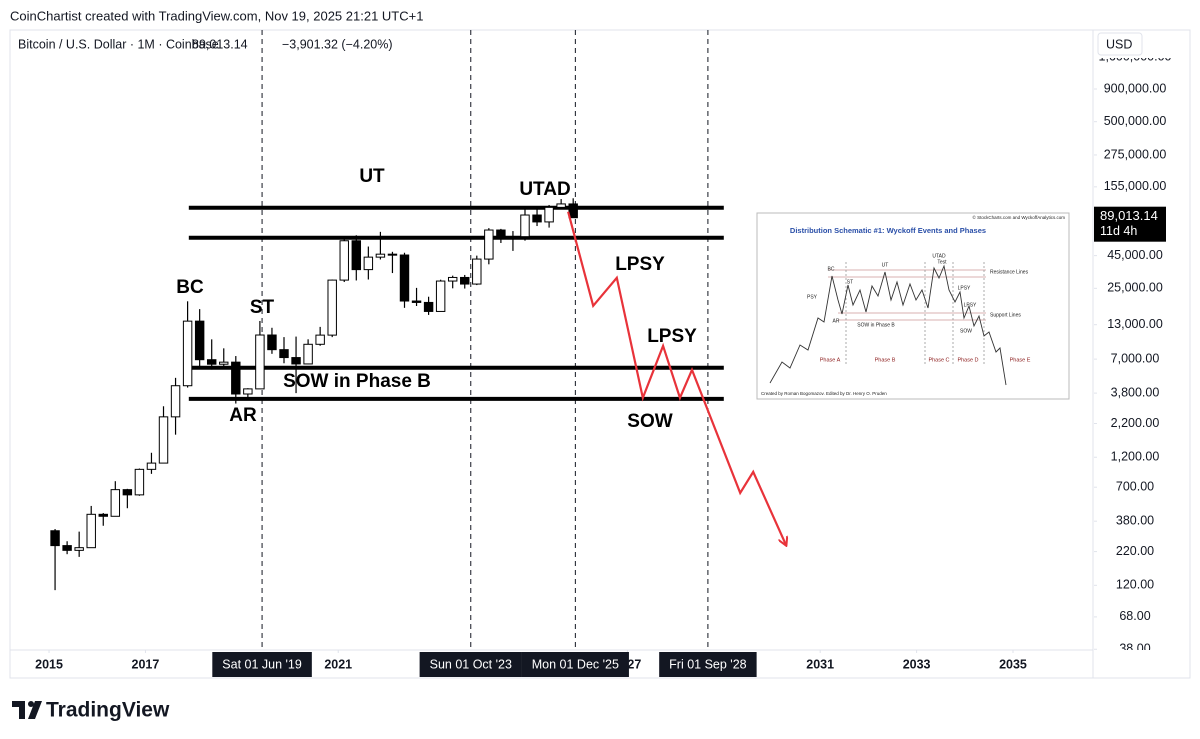  What do you see at coordinates (1135, 288) in the screenshot?
I see `y-tick-label: 25,000.00` at bounding box center [1135, 288].